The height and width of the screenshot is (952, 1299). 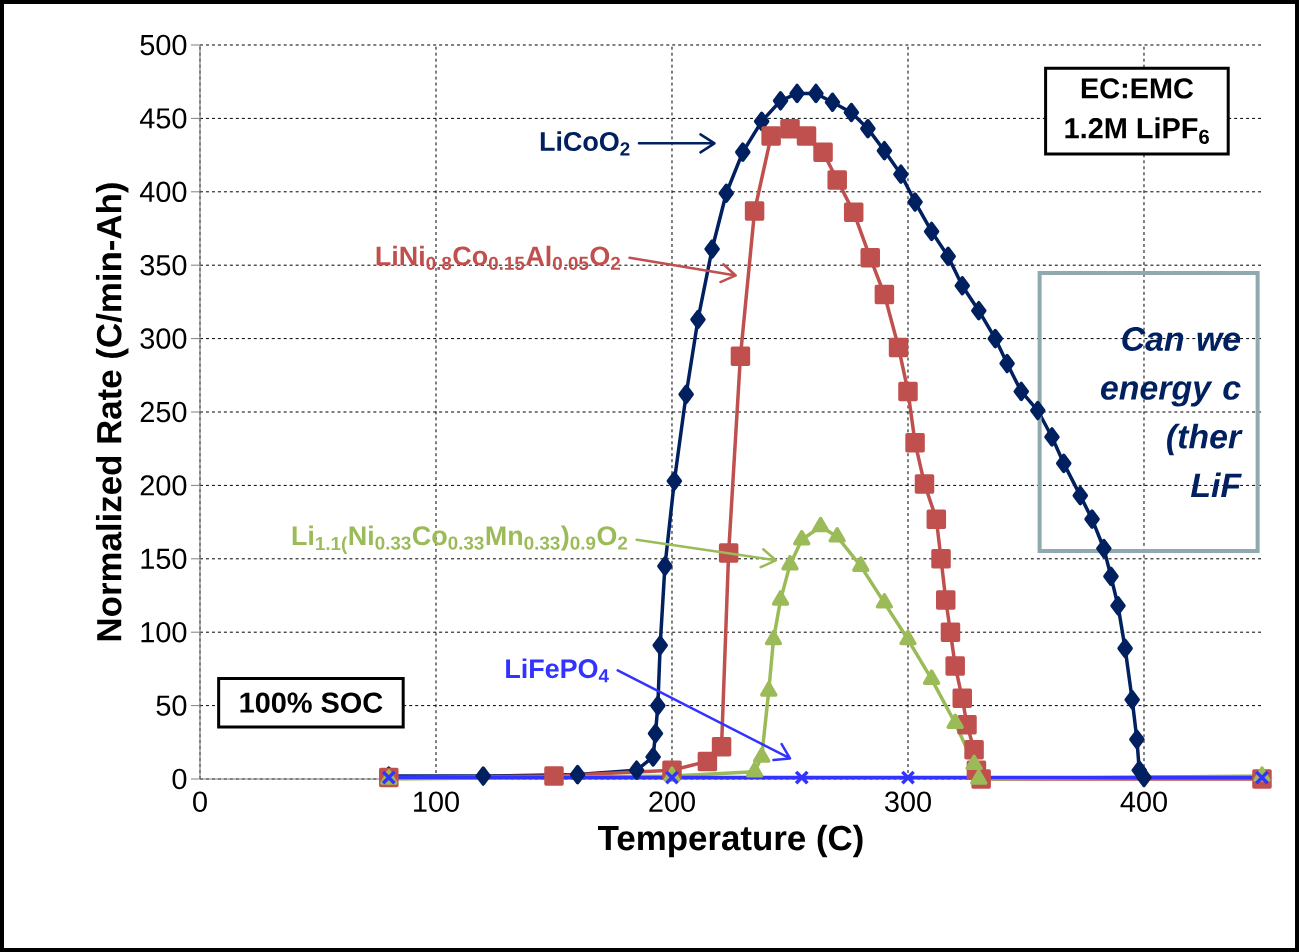 I want to click on annotation: 100% SOC, so click(x=311, y=702).